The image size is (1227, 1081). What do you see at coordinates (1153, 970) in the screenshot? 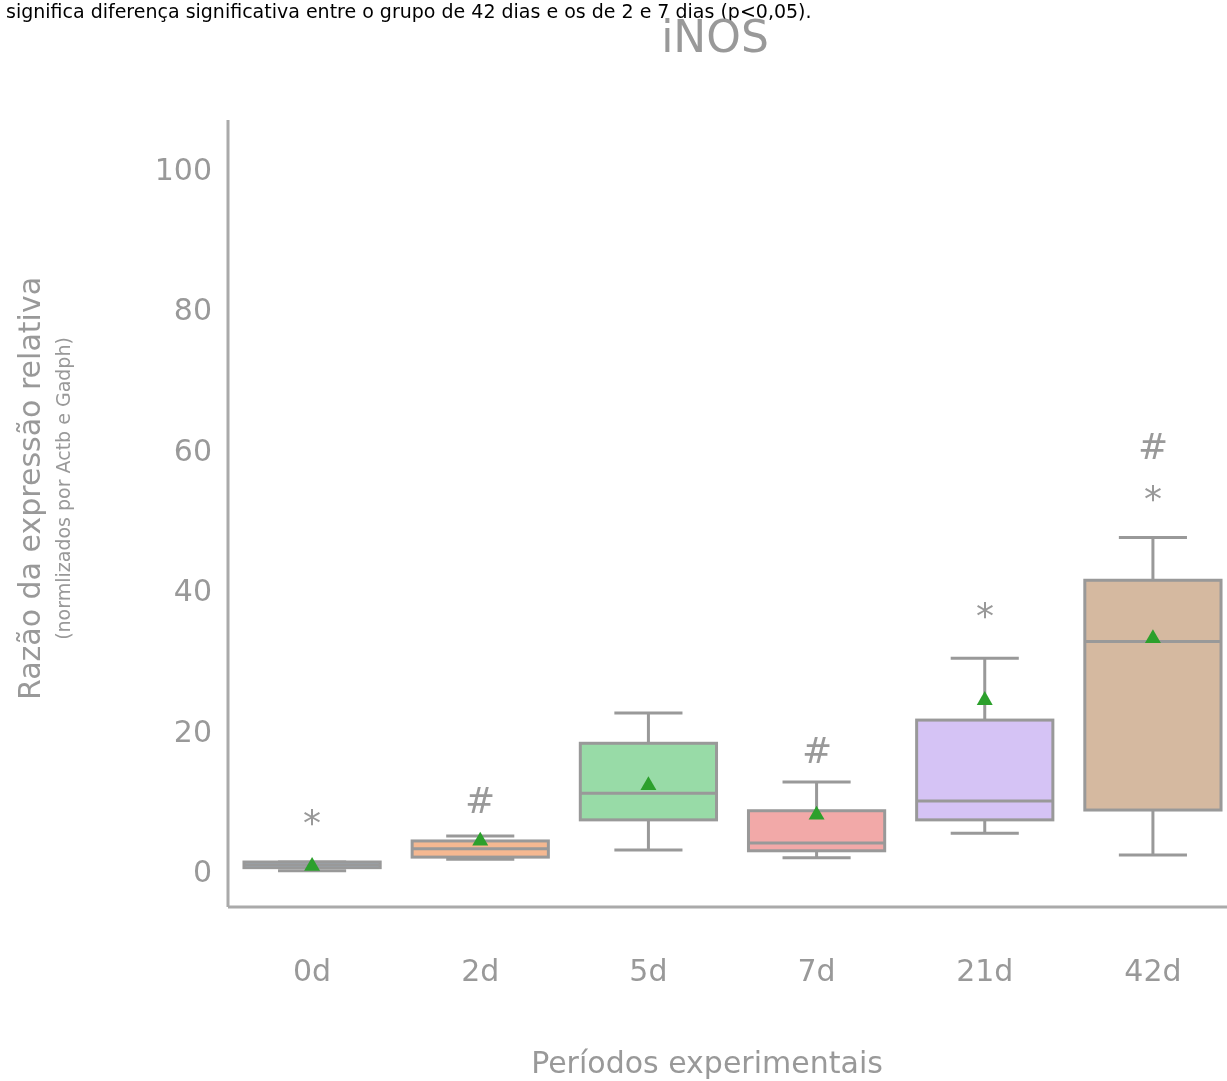
I see `x-tick-label: 42d` at bounding box center [1153, 970].